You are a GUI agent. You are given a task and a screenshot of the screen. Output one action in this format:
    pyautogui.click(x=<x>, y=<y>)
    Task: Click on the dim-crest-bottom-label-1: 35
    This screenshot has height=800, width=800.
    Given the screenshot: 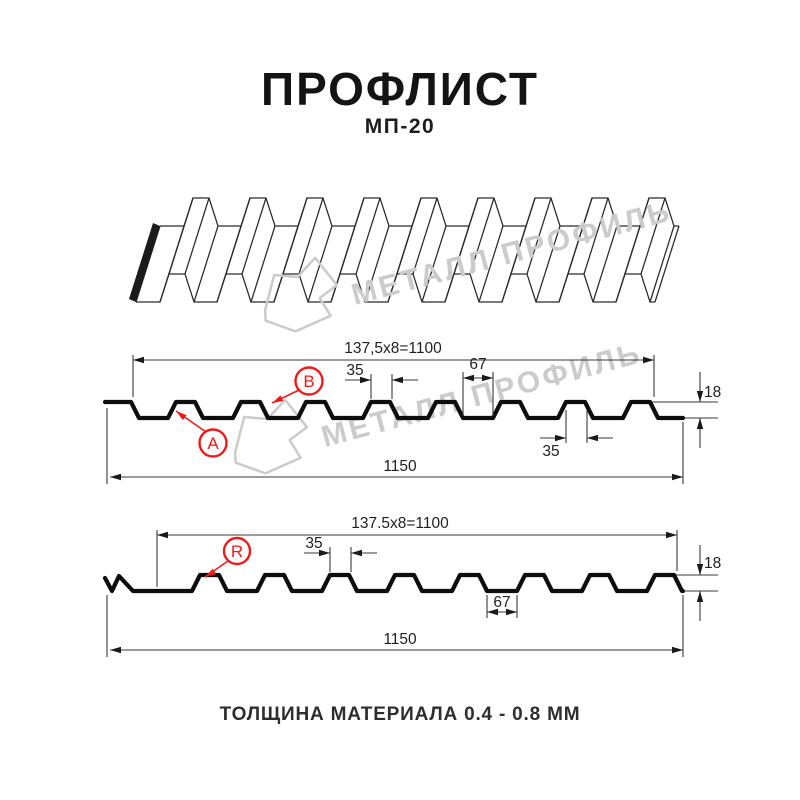 What is the action you would take?
    pyautogui.click(x=550, y=451)
    